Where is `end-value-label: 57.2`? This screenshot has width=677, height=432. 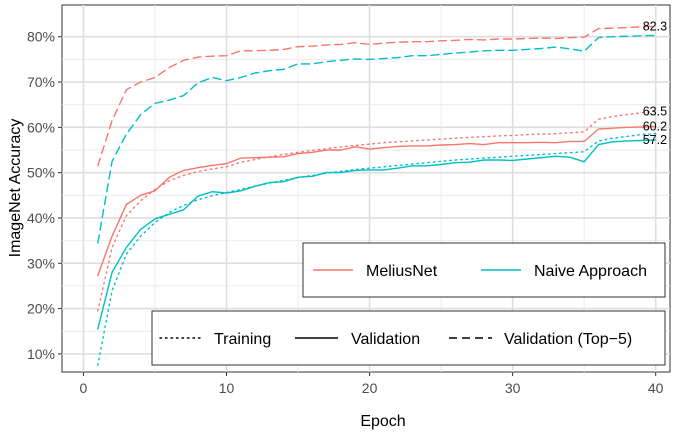
end-value-label: 57.2 is located at coordinates (655, 140).